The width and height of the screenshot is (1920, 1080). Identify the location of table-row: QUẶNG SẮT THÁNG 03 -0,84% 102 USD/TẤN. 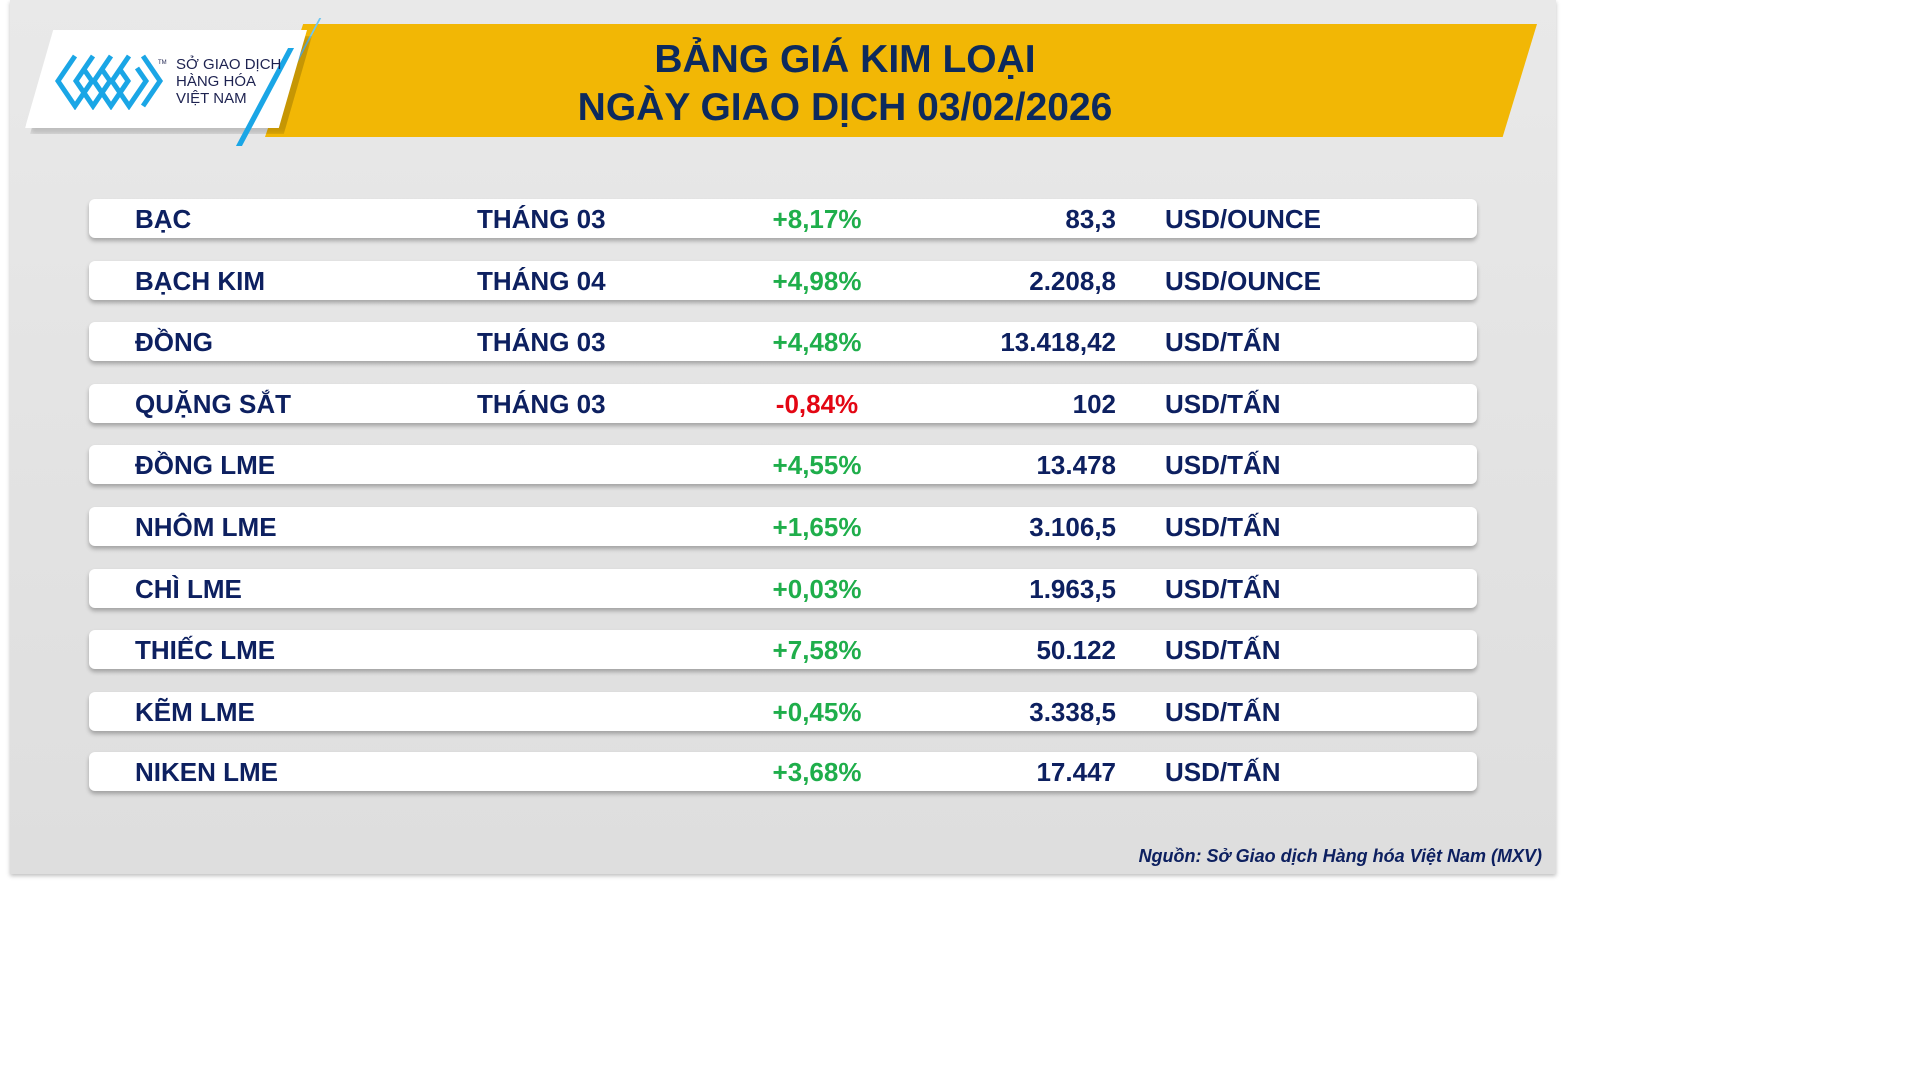
(783, 403).